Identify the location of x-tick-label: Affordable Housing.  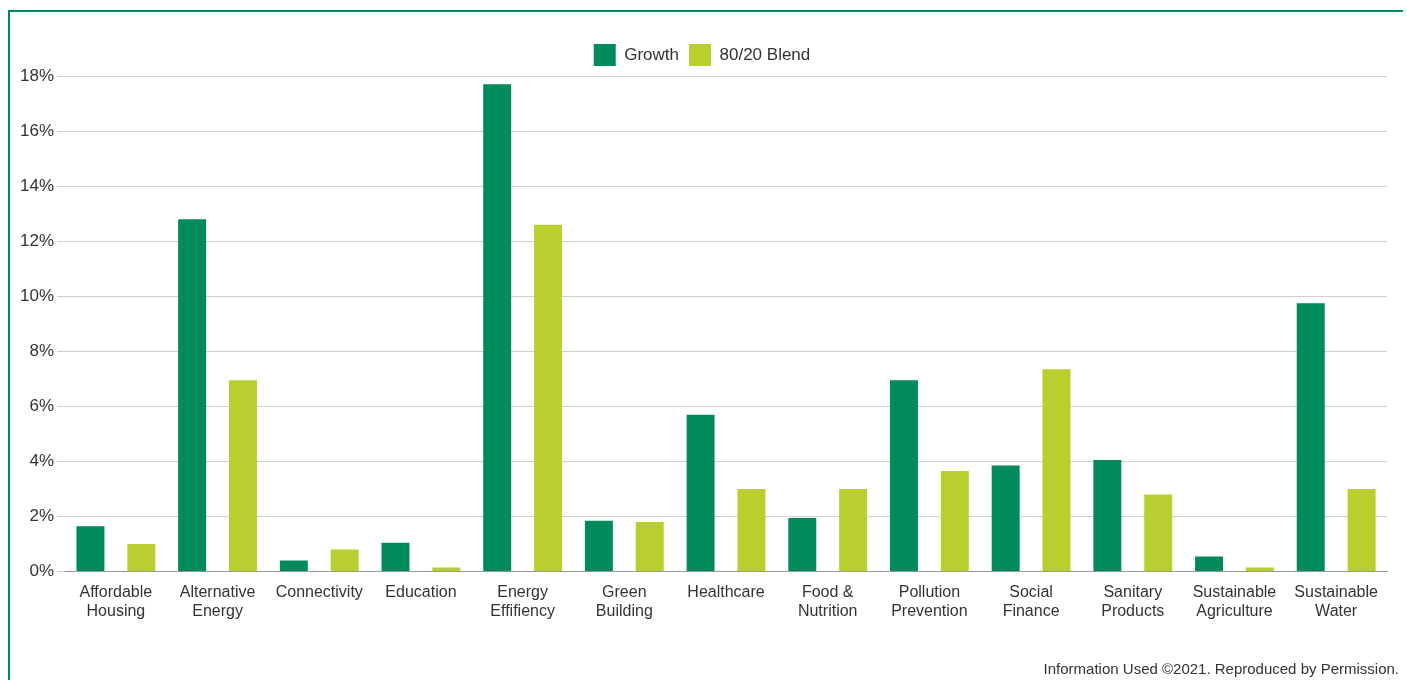
(116, 600).